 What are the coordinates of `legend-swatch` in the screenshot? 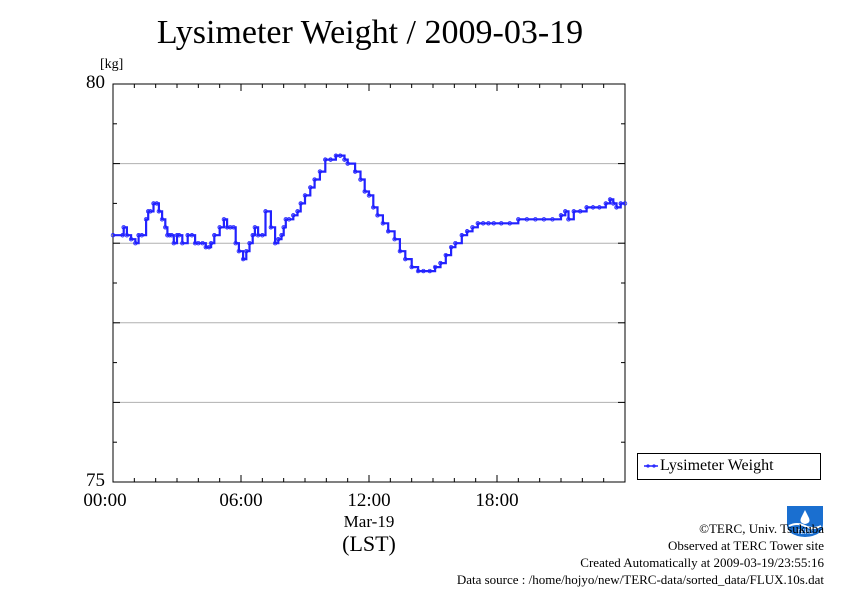 It's located at (651, 466).